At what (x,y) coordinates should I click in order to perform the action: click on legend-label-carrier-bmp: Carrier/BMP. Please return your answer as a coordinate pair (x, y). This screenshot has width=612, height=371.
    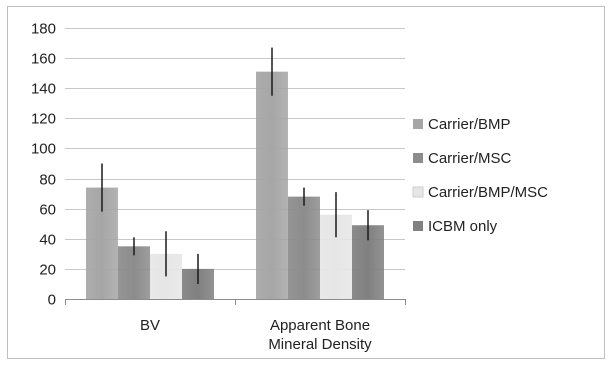
    Looking at the image, I should click on (469, 124).